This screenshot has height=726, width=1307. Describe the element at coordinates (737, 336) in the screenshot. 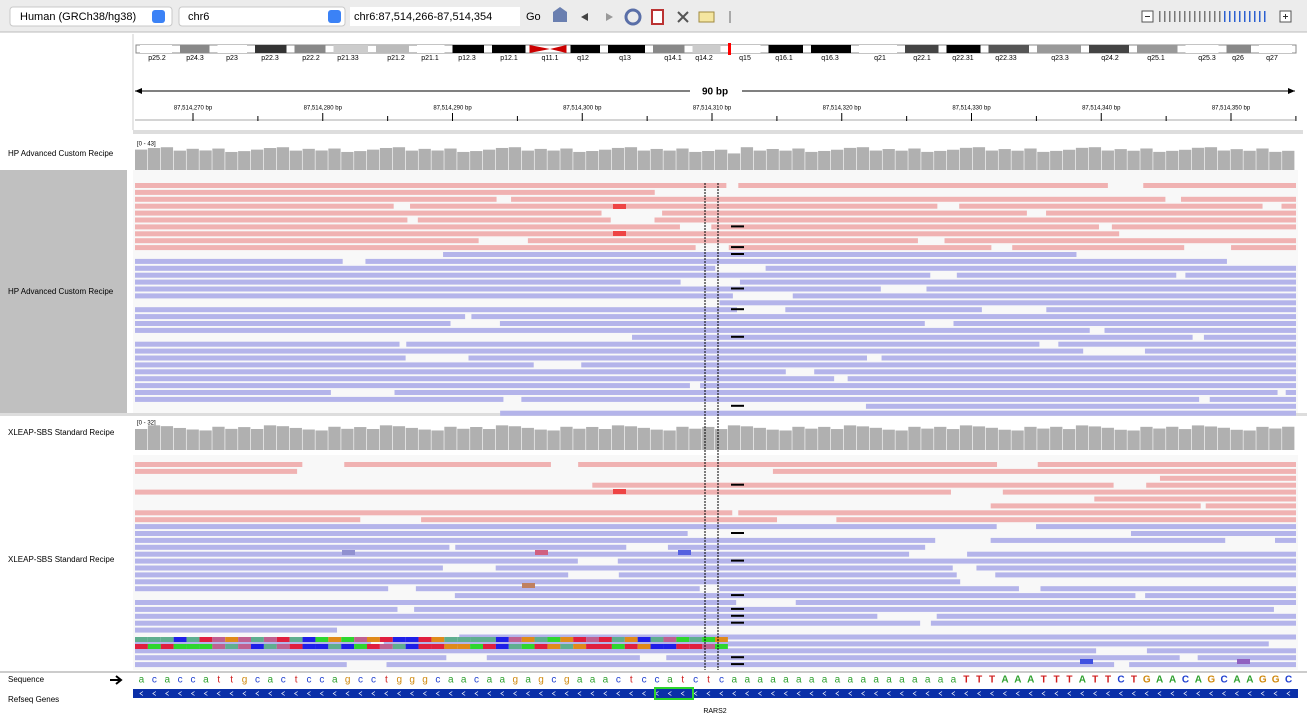

I see `insertion` at that location.